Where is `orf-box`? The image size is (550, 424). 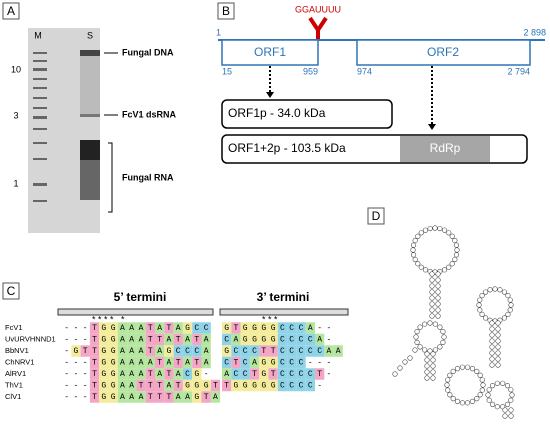
orf-box is located at coordinates (270, 52).